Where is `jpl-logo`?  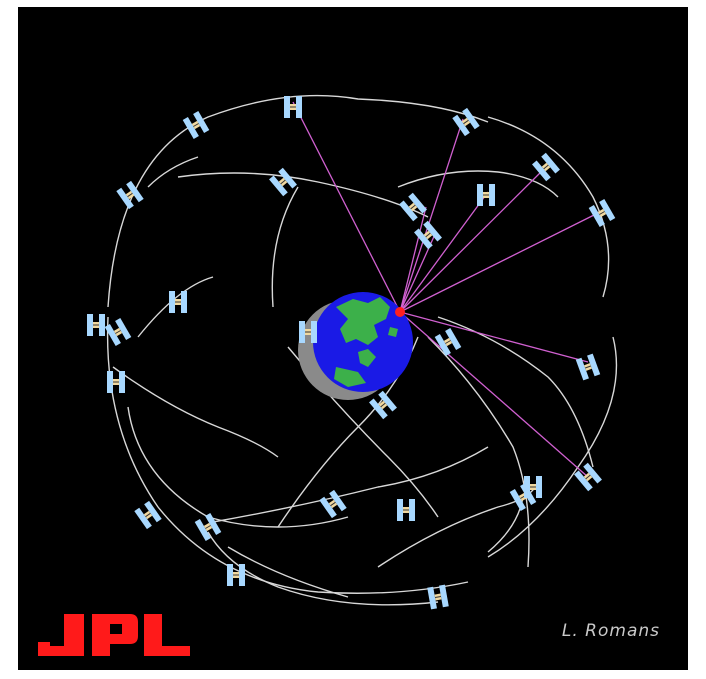
jpl-logo is located at coordinates (114, 635).